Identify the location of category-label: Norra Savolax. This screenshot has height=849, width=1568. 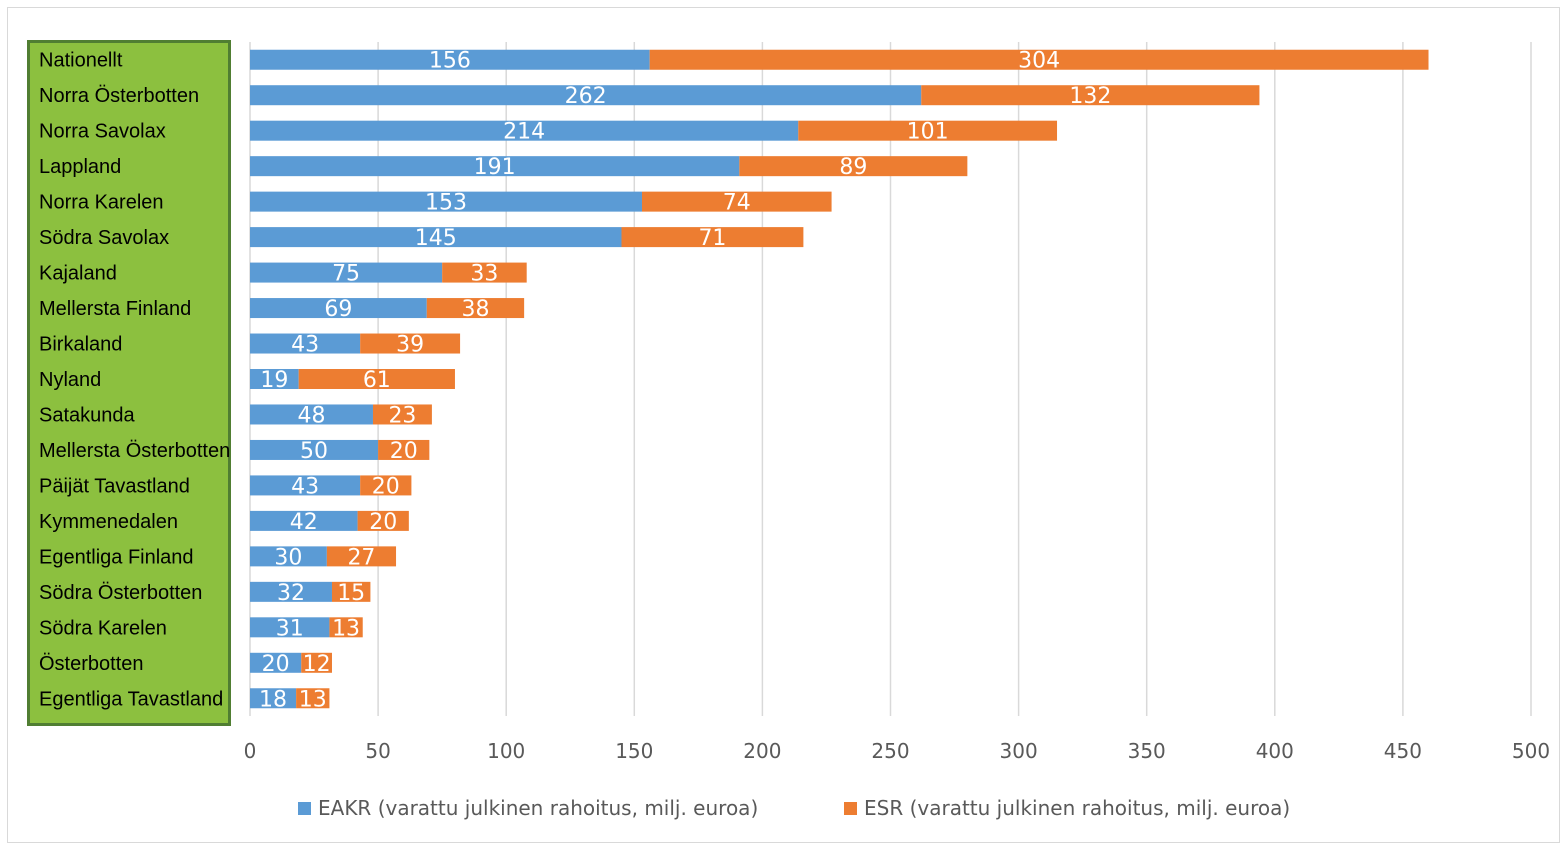
(102, 132).